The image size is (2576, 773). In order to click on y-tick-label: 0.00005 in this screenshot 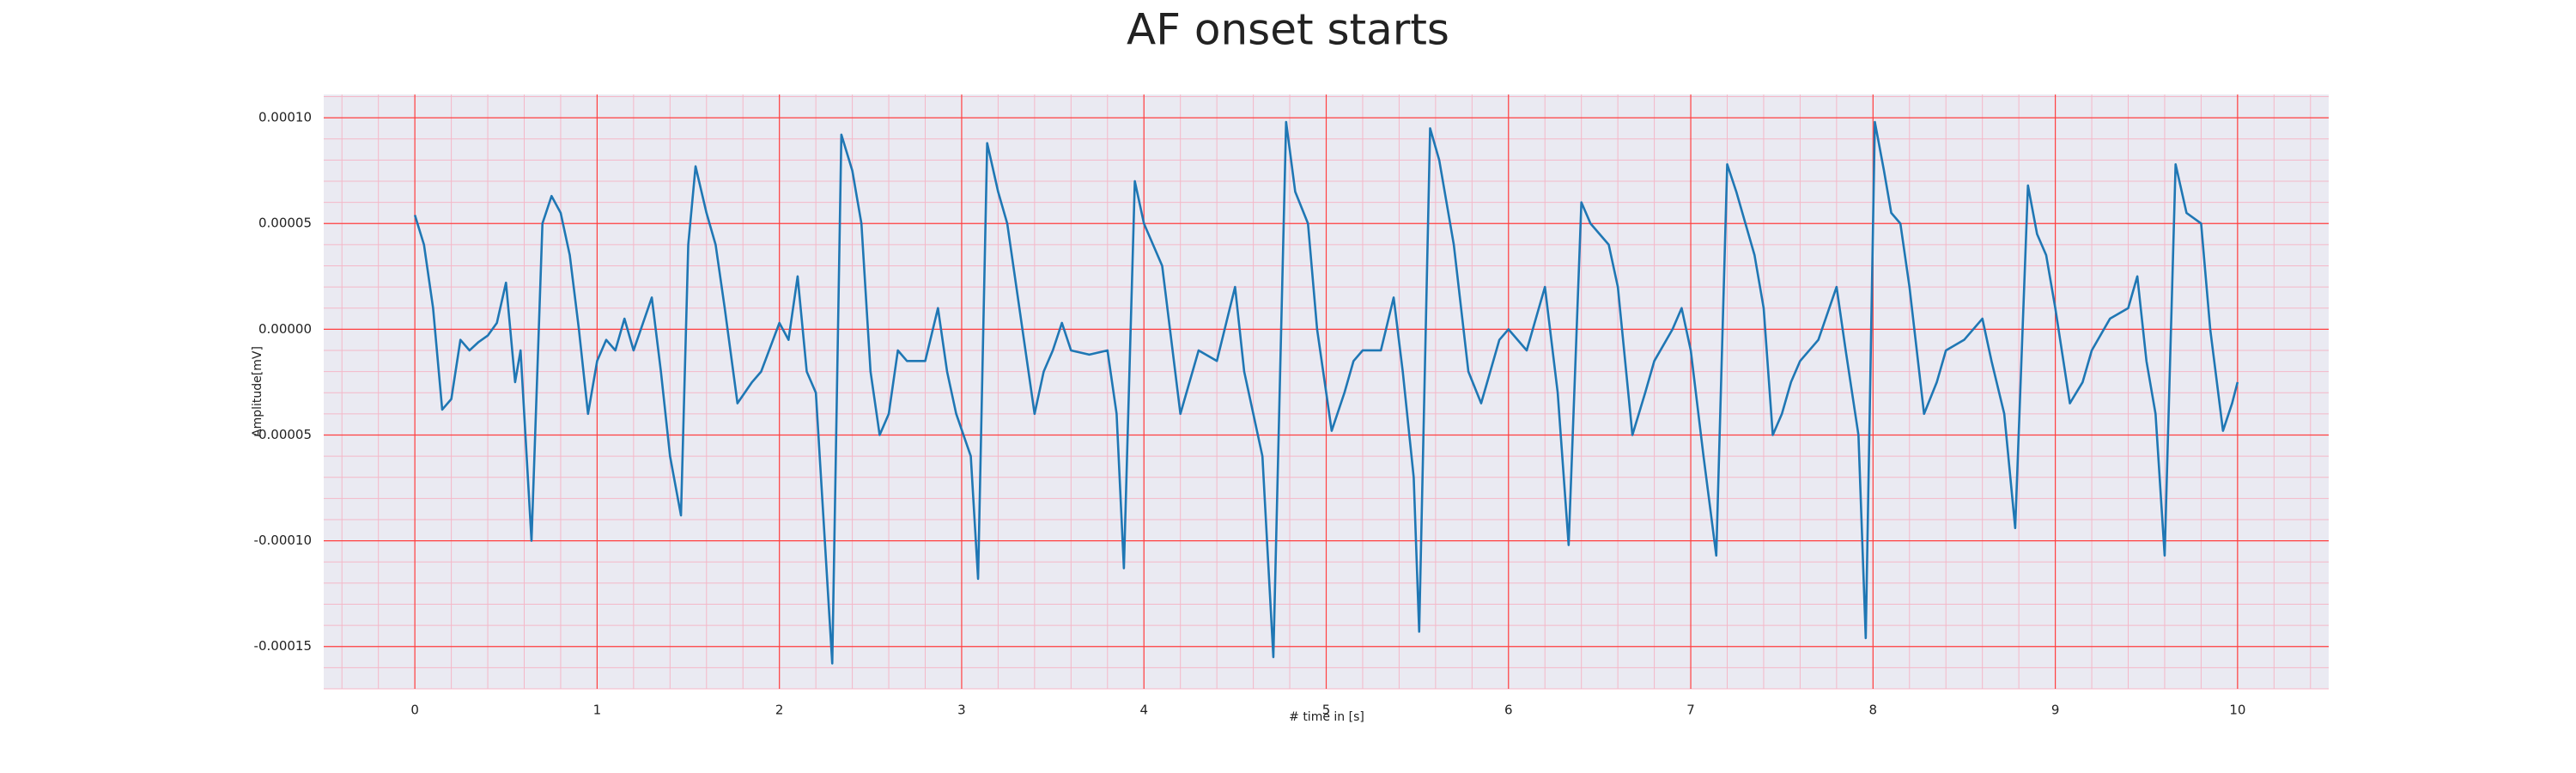, I will do `click(285, 223)`.